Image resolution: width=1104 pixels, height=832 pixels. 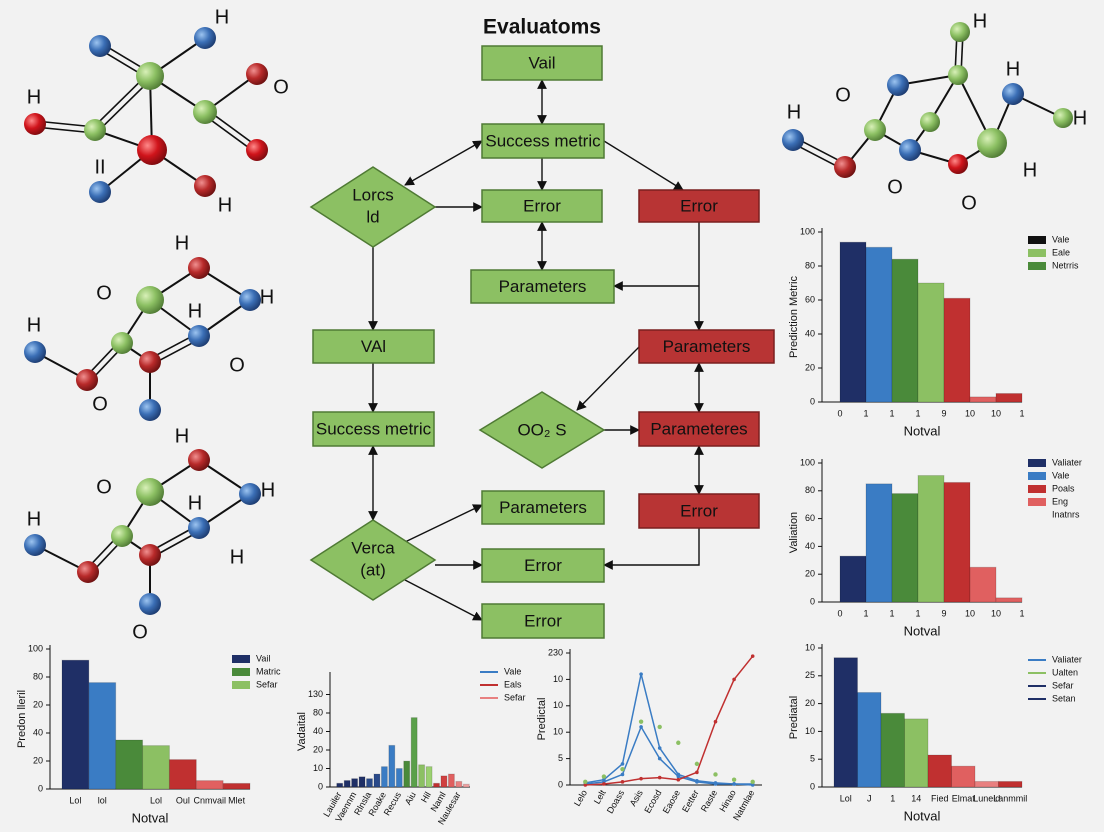 I want to click on y-axis-label: Valiation, so click(x=794, y=532).